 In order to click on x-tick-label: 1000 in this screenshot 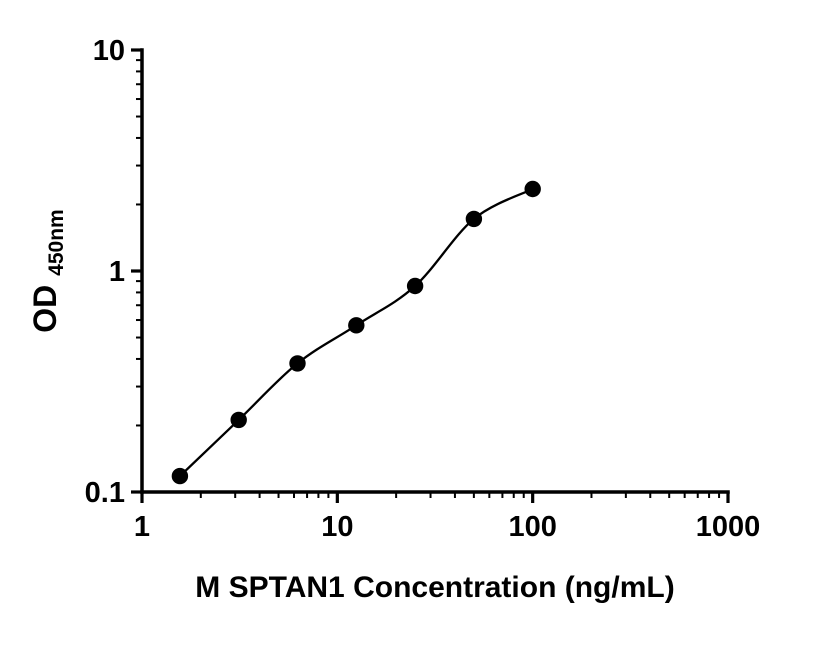, I will do `click(728, 527)`.